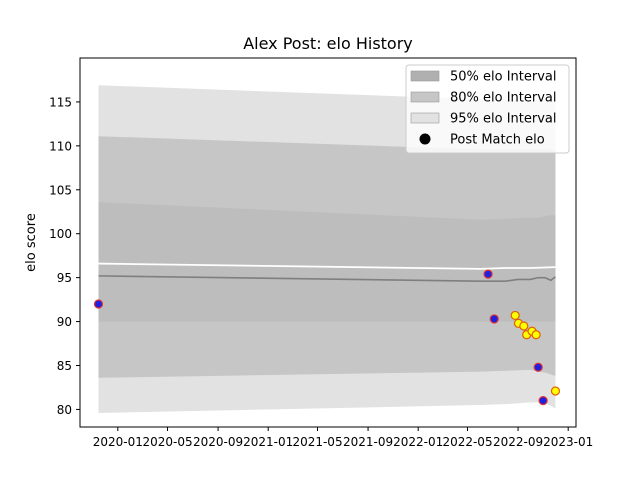  I want to click on elo-lines, so click(327, 272).